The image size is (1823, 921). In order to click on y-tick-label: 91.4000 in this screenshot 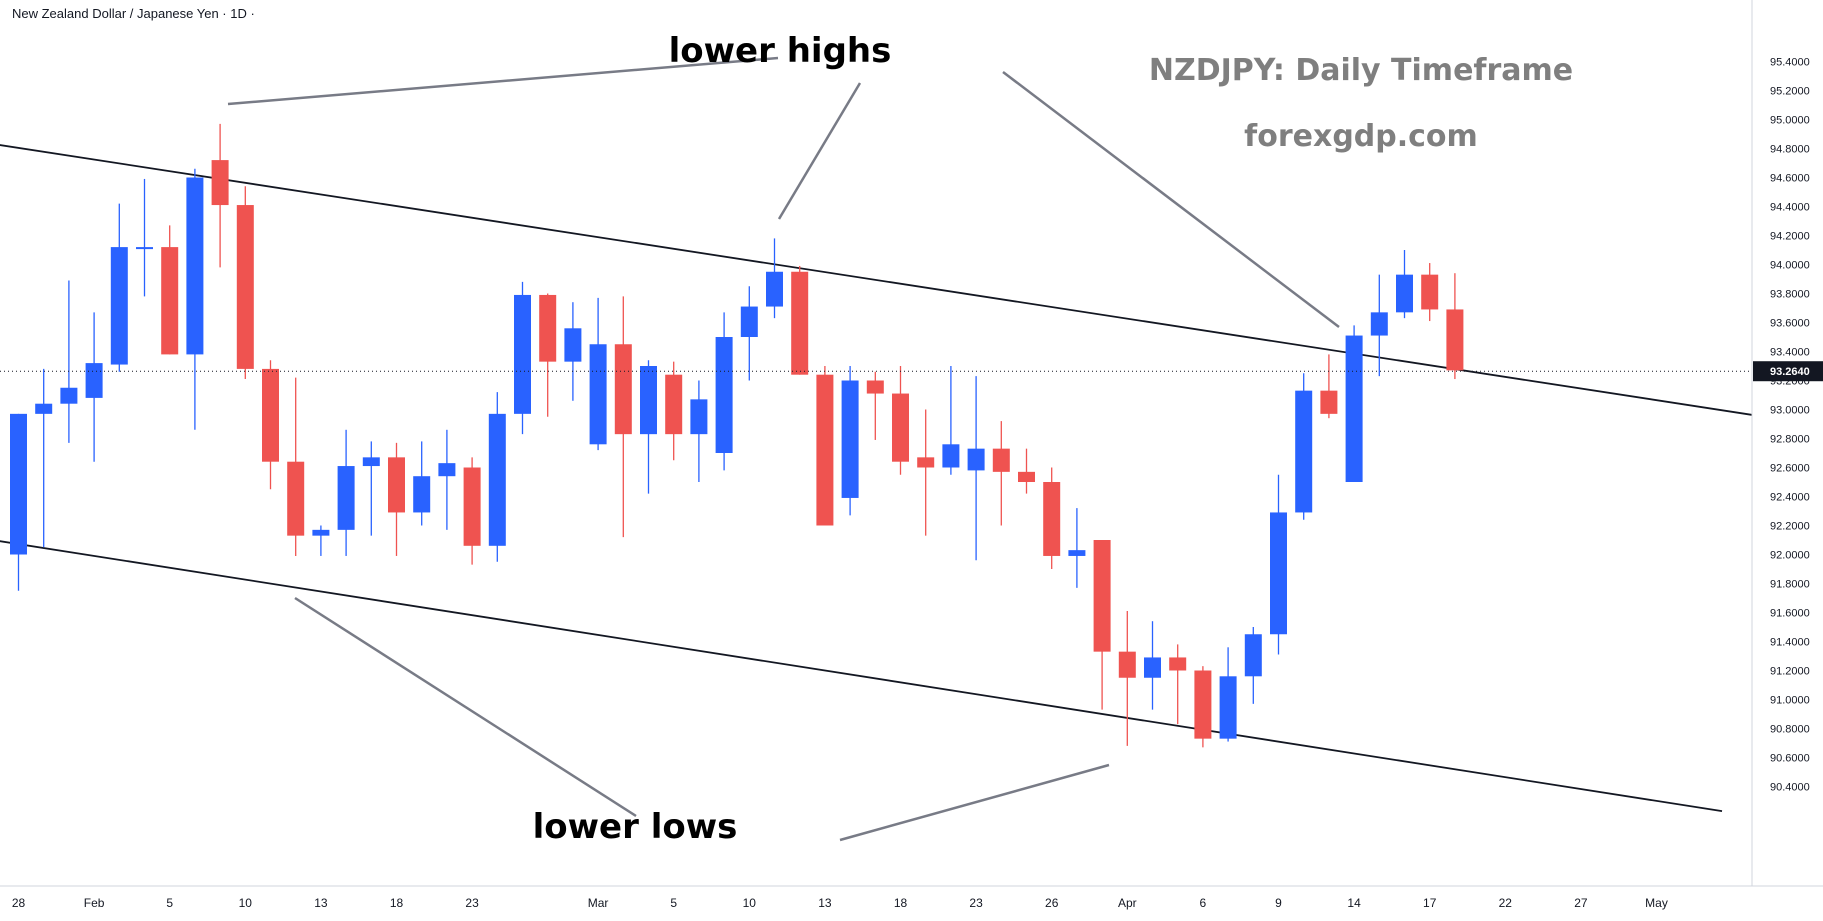, I will do `click(1790, 643)`.